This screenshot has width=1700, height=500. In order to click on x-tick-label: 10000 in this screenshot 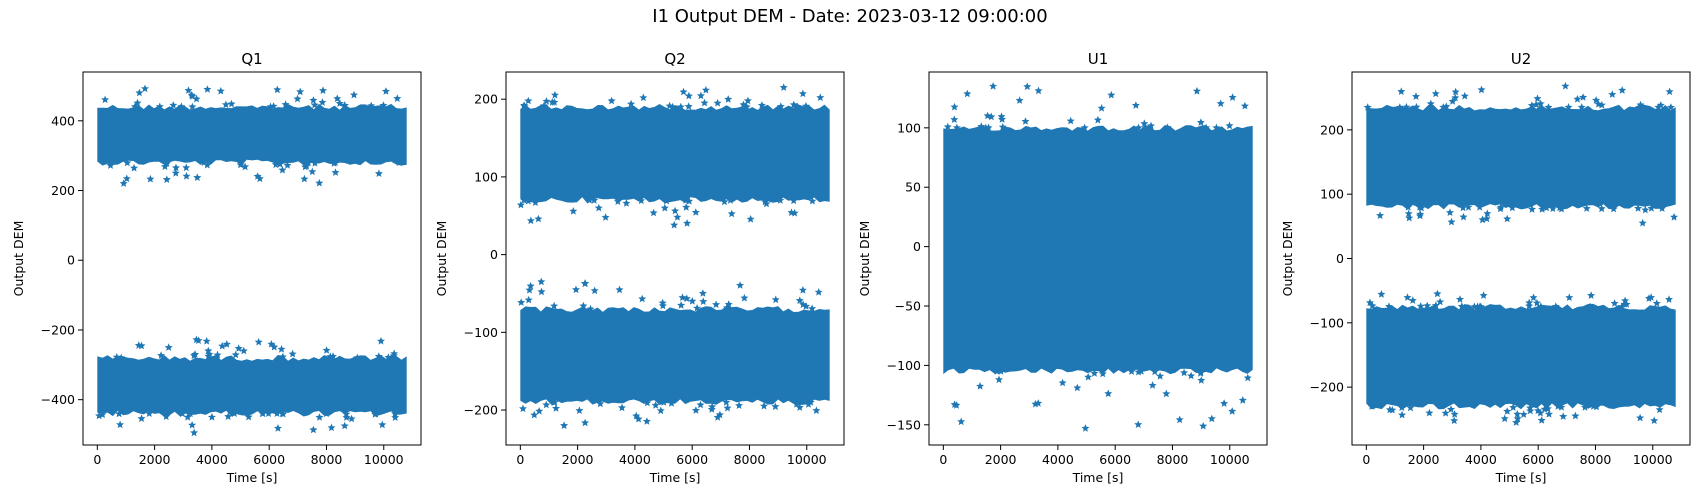, I will do `click(1230, 459)`.